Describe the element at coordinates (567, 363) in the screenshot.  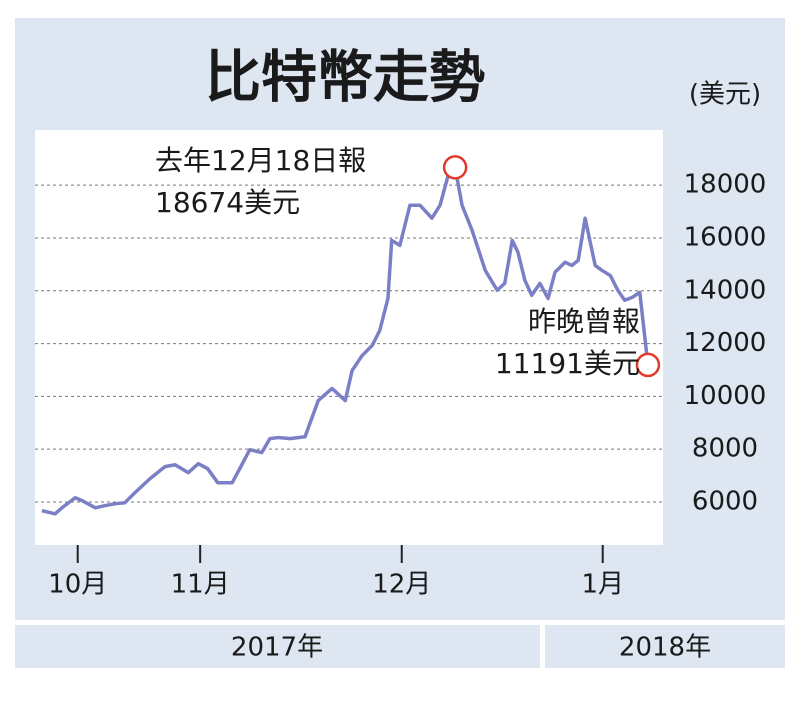
I see `annotation: 11191美元` at that location.